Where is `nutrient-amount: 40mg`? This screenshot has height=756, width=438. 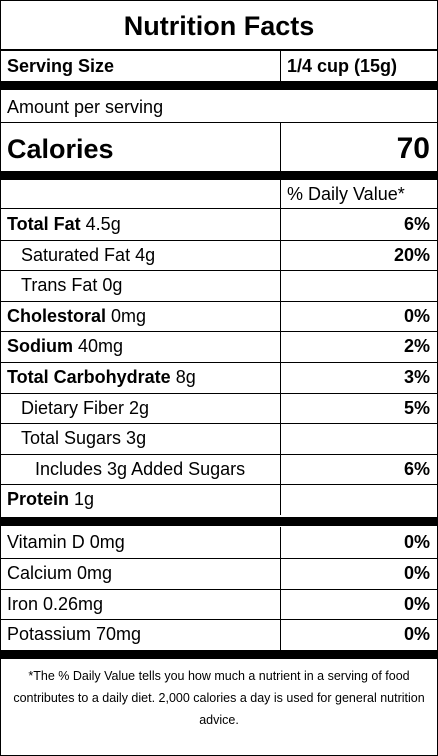
nutrient-amount: 40mg is located at coordinates (98, 346).